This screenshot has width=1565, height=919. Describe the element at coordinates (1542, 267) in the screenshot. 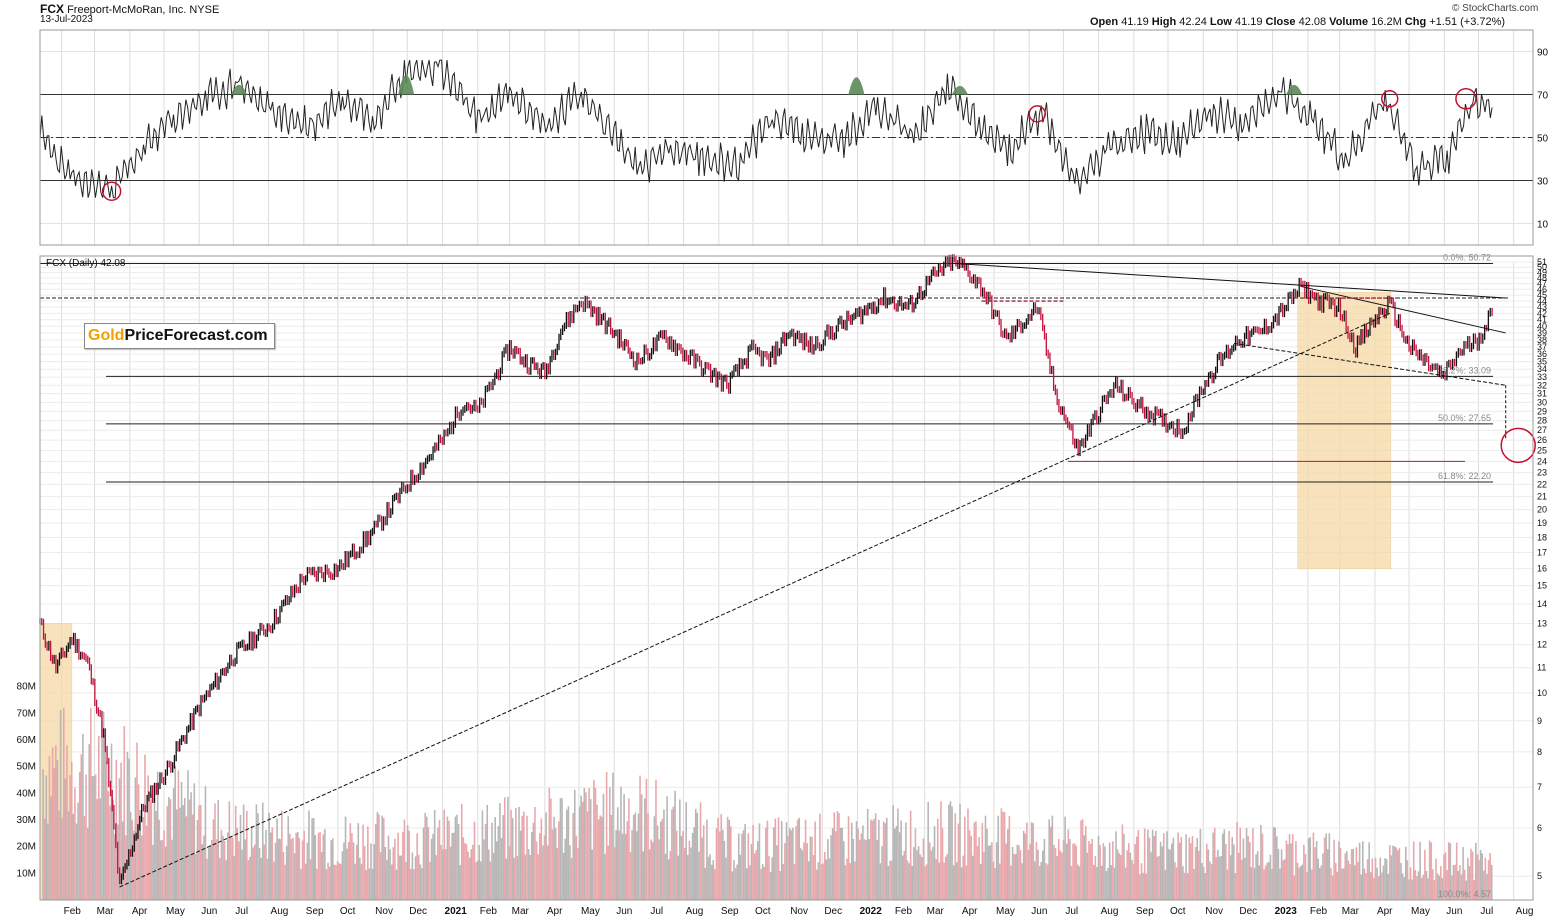

I see `price-y-tick-label: 50` at that location.